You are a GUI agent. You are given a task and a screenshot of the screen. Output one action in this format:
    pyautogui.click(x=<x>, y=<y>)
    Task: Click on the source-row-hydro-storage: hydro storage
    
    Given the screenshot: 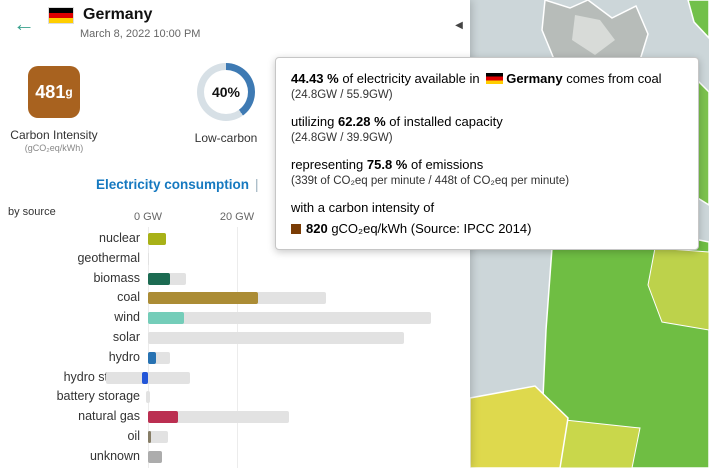 What is the action you would take?
    pyautogui.click(x=235, y=378)
    